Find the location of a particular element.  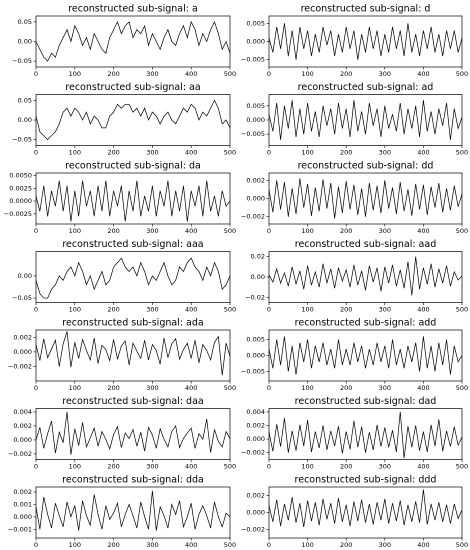

chart-title: reconstructed sub-signal: dda is located at coordinates (133, 480).